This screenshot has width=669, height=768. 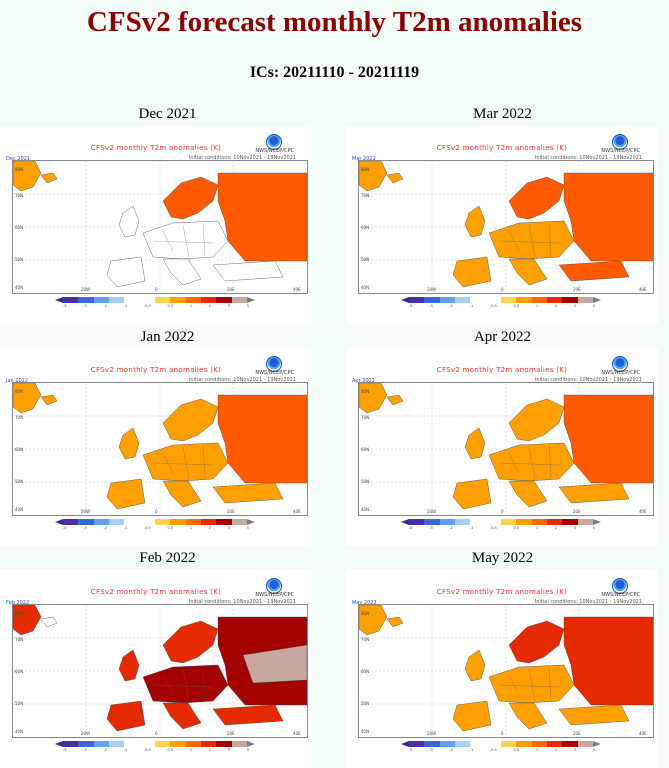 What do you see at coordinates (334, 72) in the screenshot?
I see `ics-subtitle: ICs: 20211110 - 20211119` at bounding box center [334, 72].